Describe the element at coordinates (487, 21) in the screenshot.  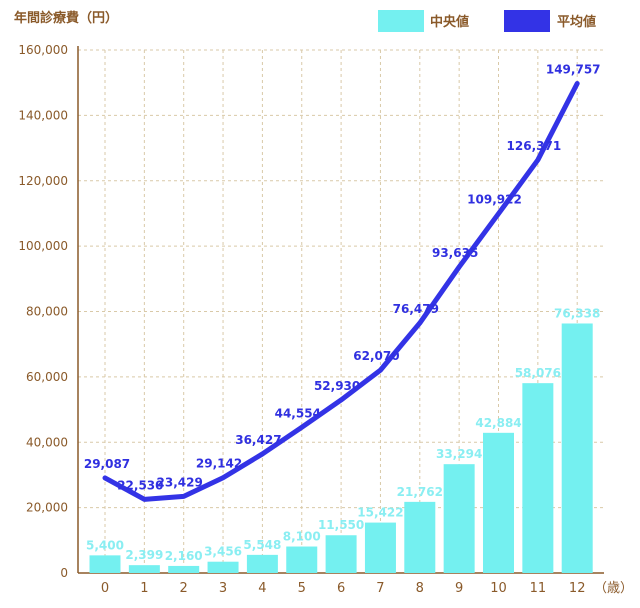
I see `legend: 中央値 平均値` at that location.